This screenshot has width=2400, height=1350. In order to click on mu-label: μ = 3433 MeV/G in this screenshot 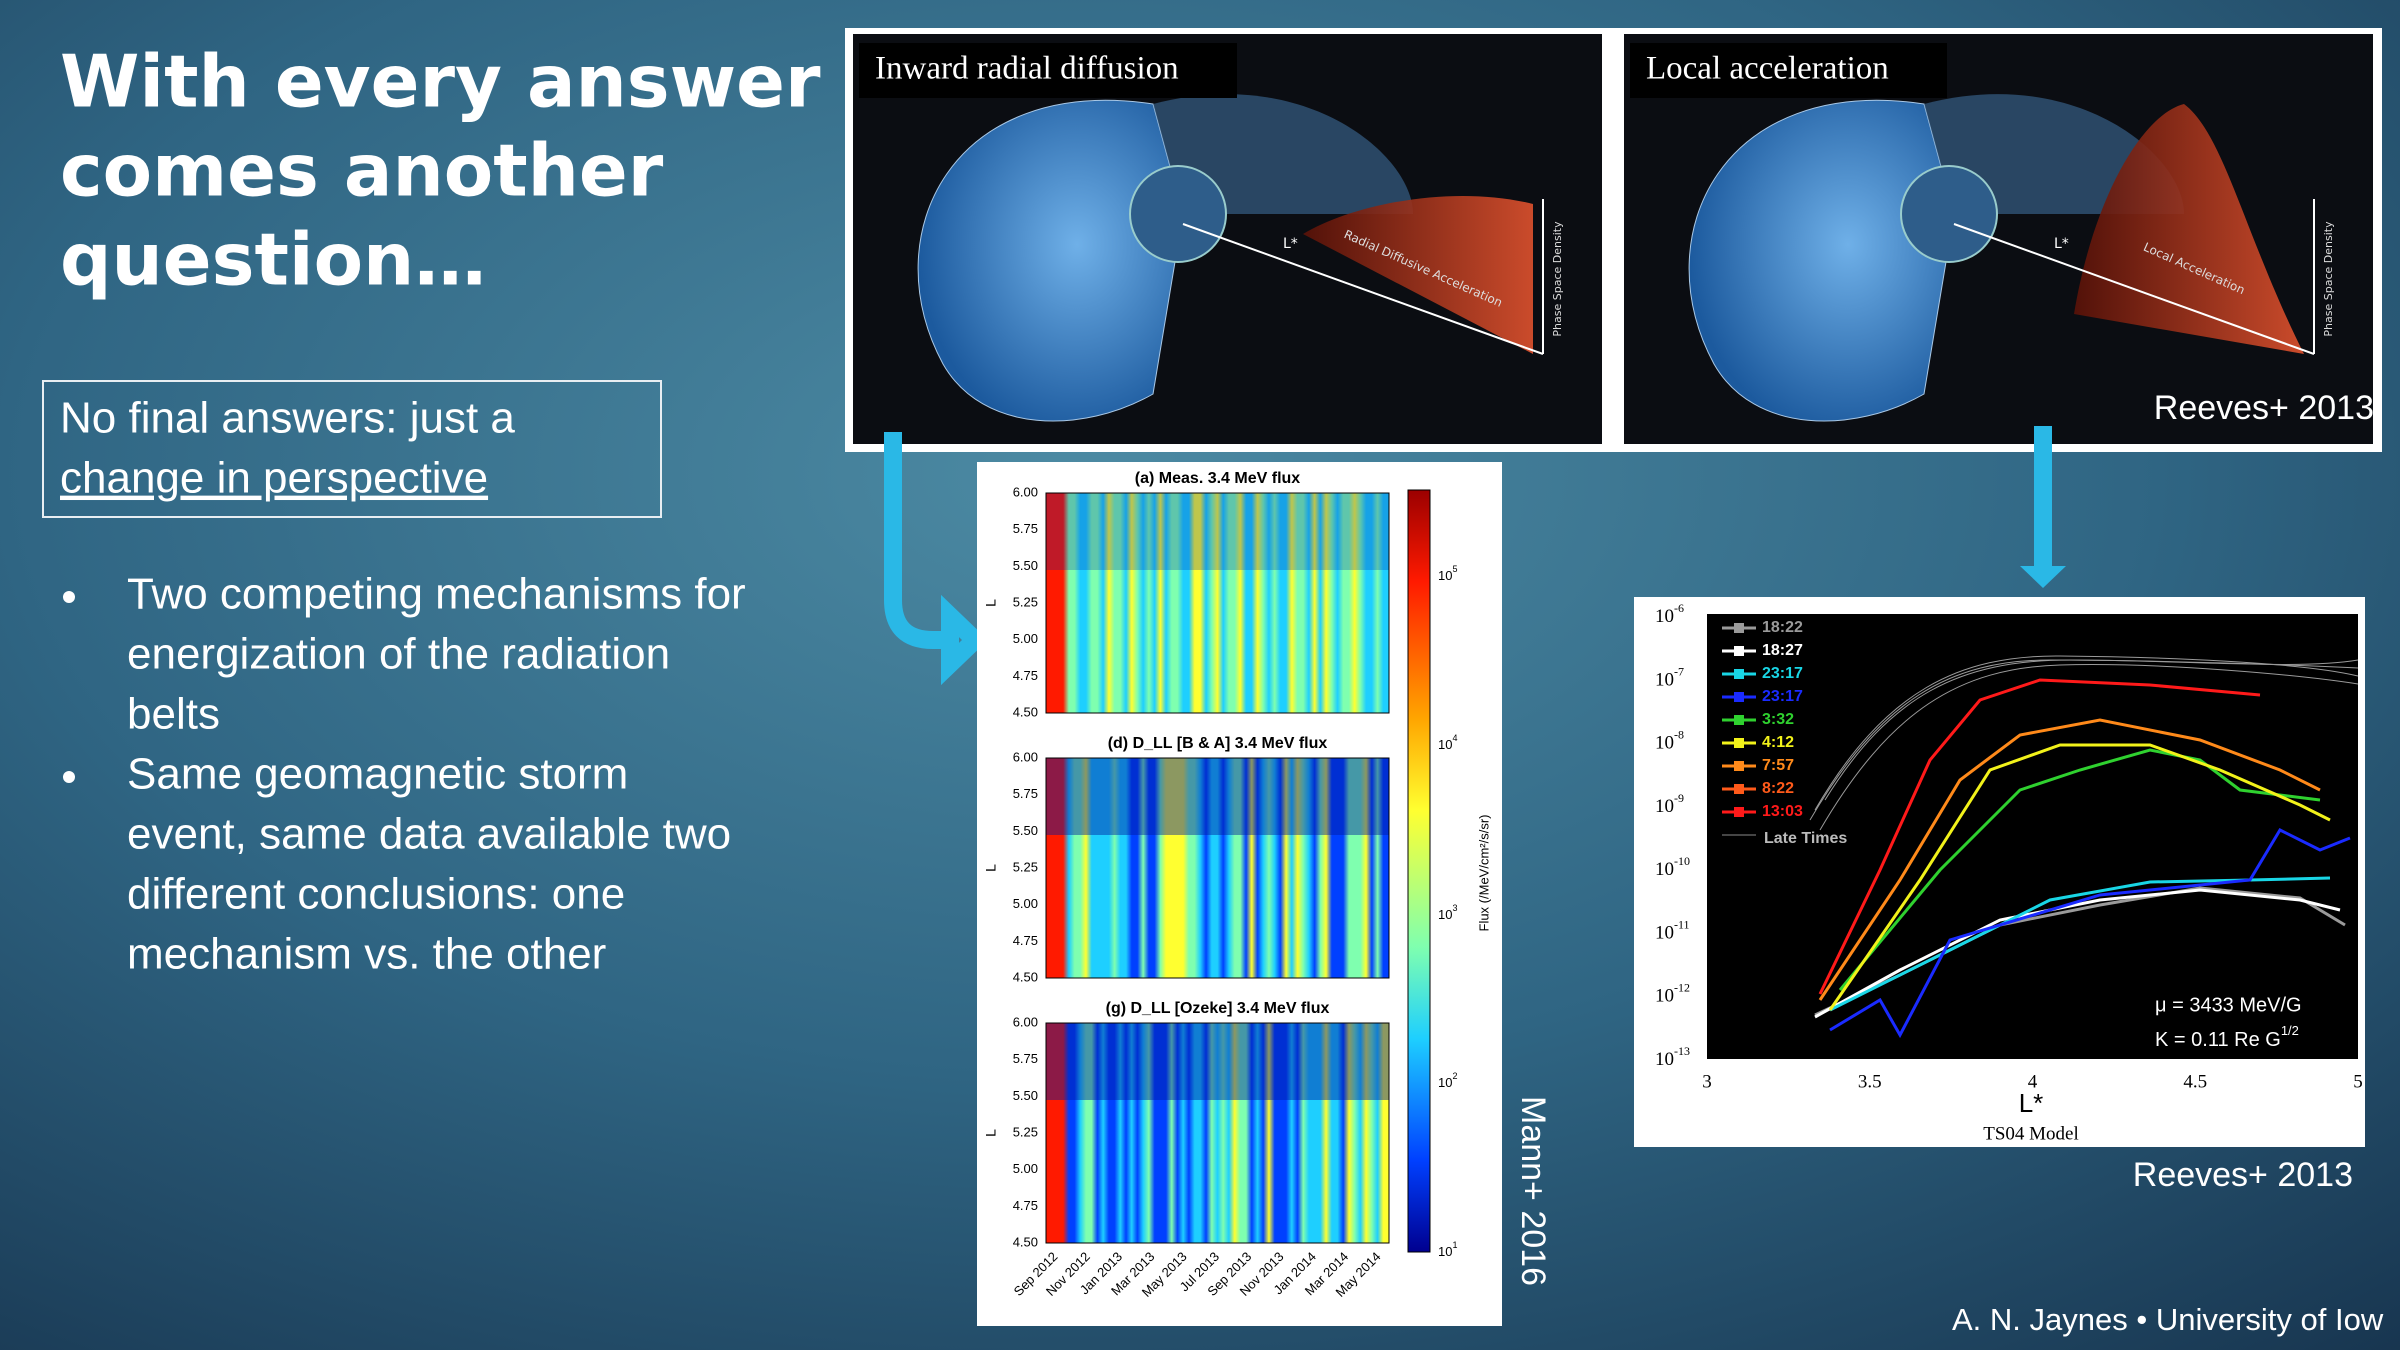, I will do `click(2228, 1005)`.